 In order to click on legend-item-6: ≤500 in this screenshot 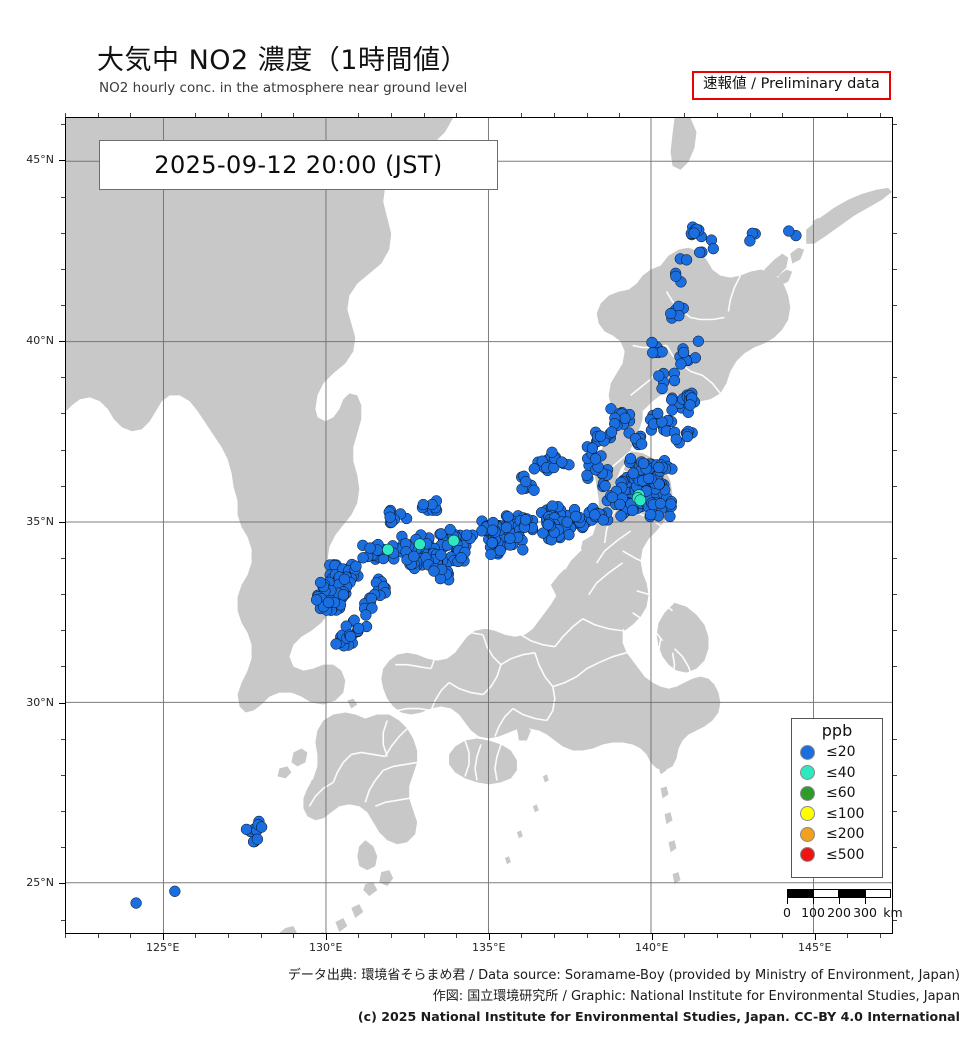, I will do `click(837, 854)`.